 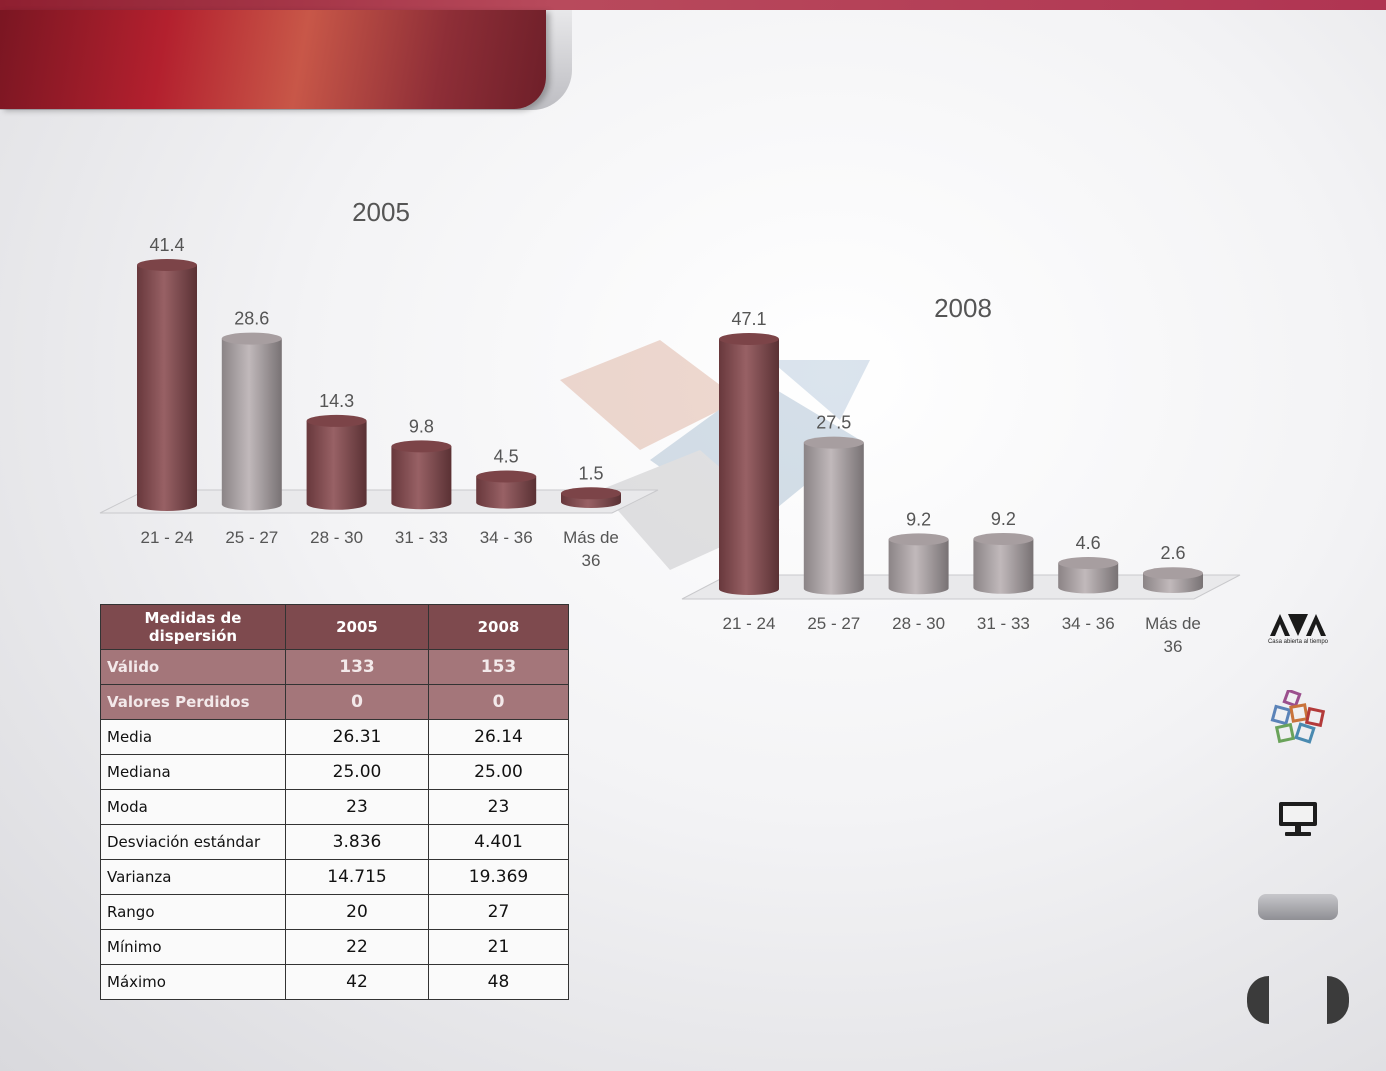 What do you see at coordinates (693, 5) in the screenshot?
I see `top-band` at bounding box center [693, 5].